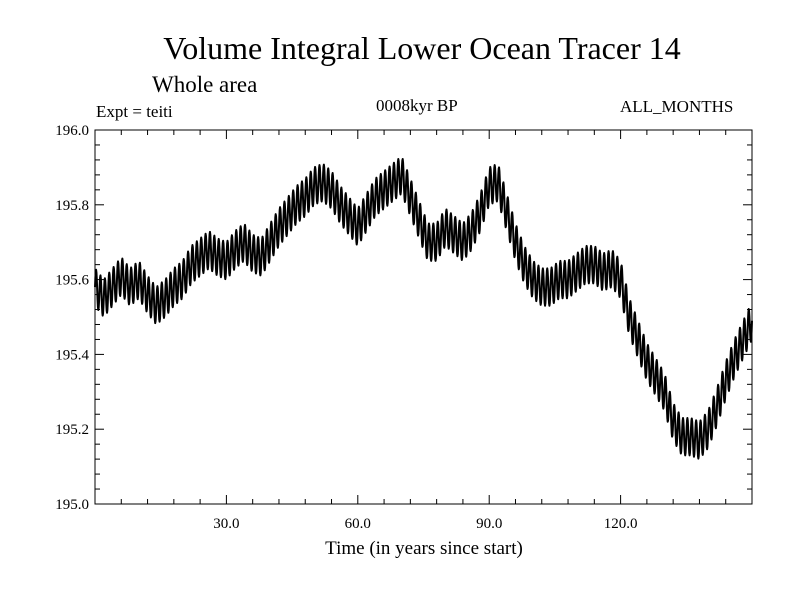  What do you see at coordinates (72, 206) in the screenshot?
I see `y-tick-label: 195.8` at bounding box center [72, 206].